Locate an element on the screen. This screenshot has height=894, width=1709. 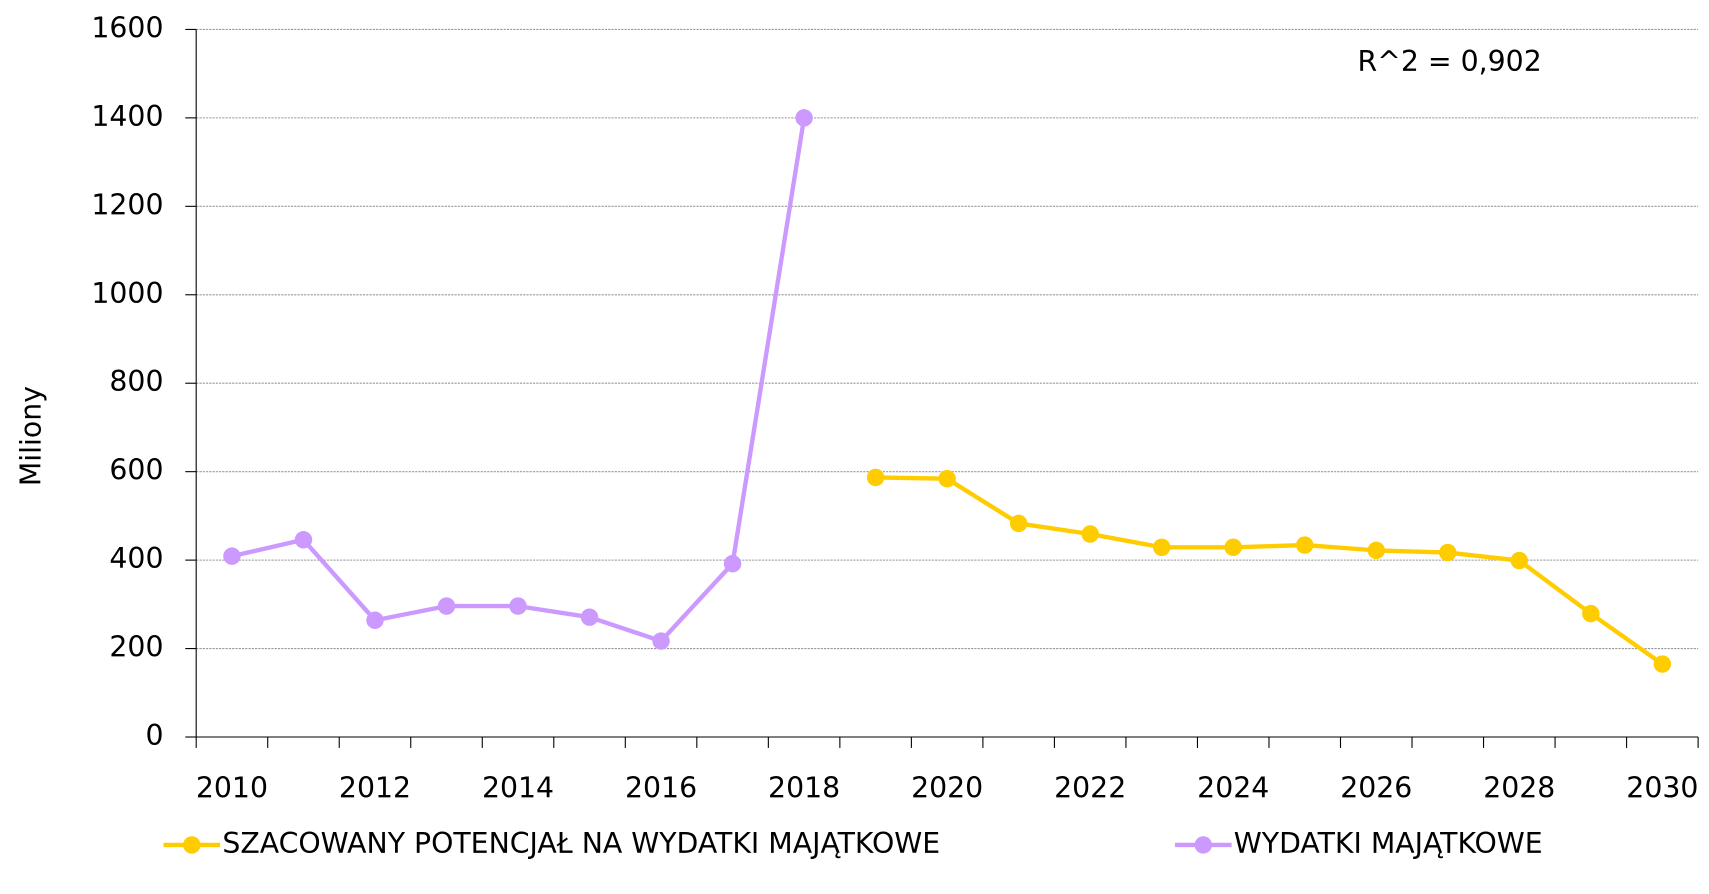
y-axis-label: Miliony is located at coordinates (31, 436).